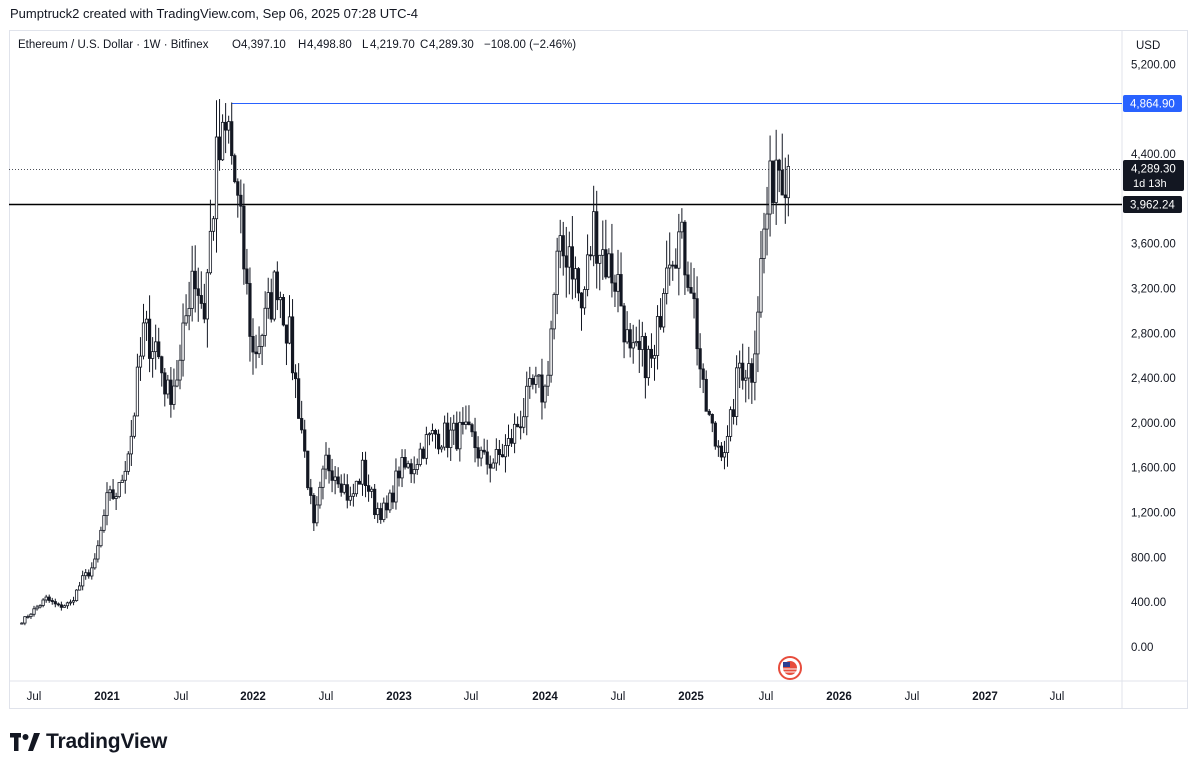 The width and height of the screenshot is (1199, 771). What do you see at coordinates (1148, 558) in the screenshot?
I see `price-tick-label: 800.00` at bounding box center [1148, 558].